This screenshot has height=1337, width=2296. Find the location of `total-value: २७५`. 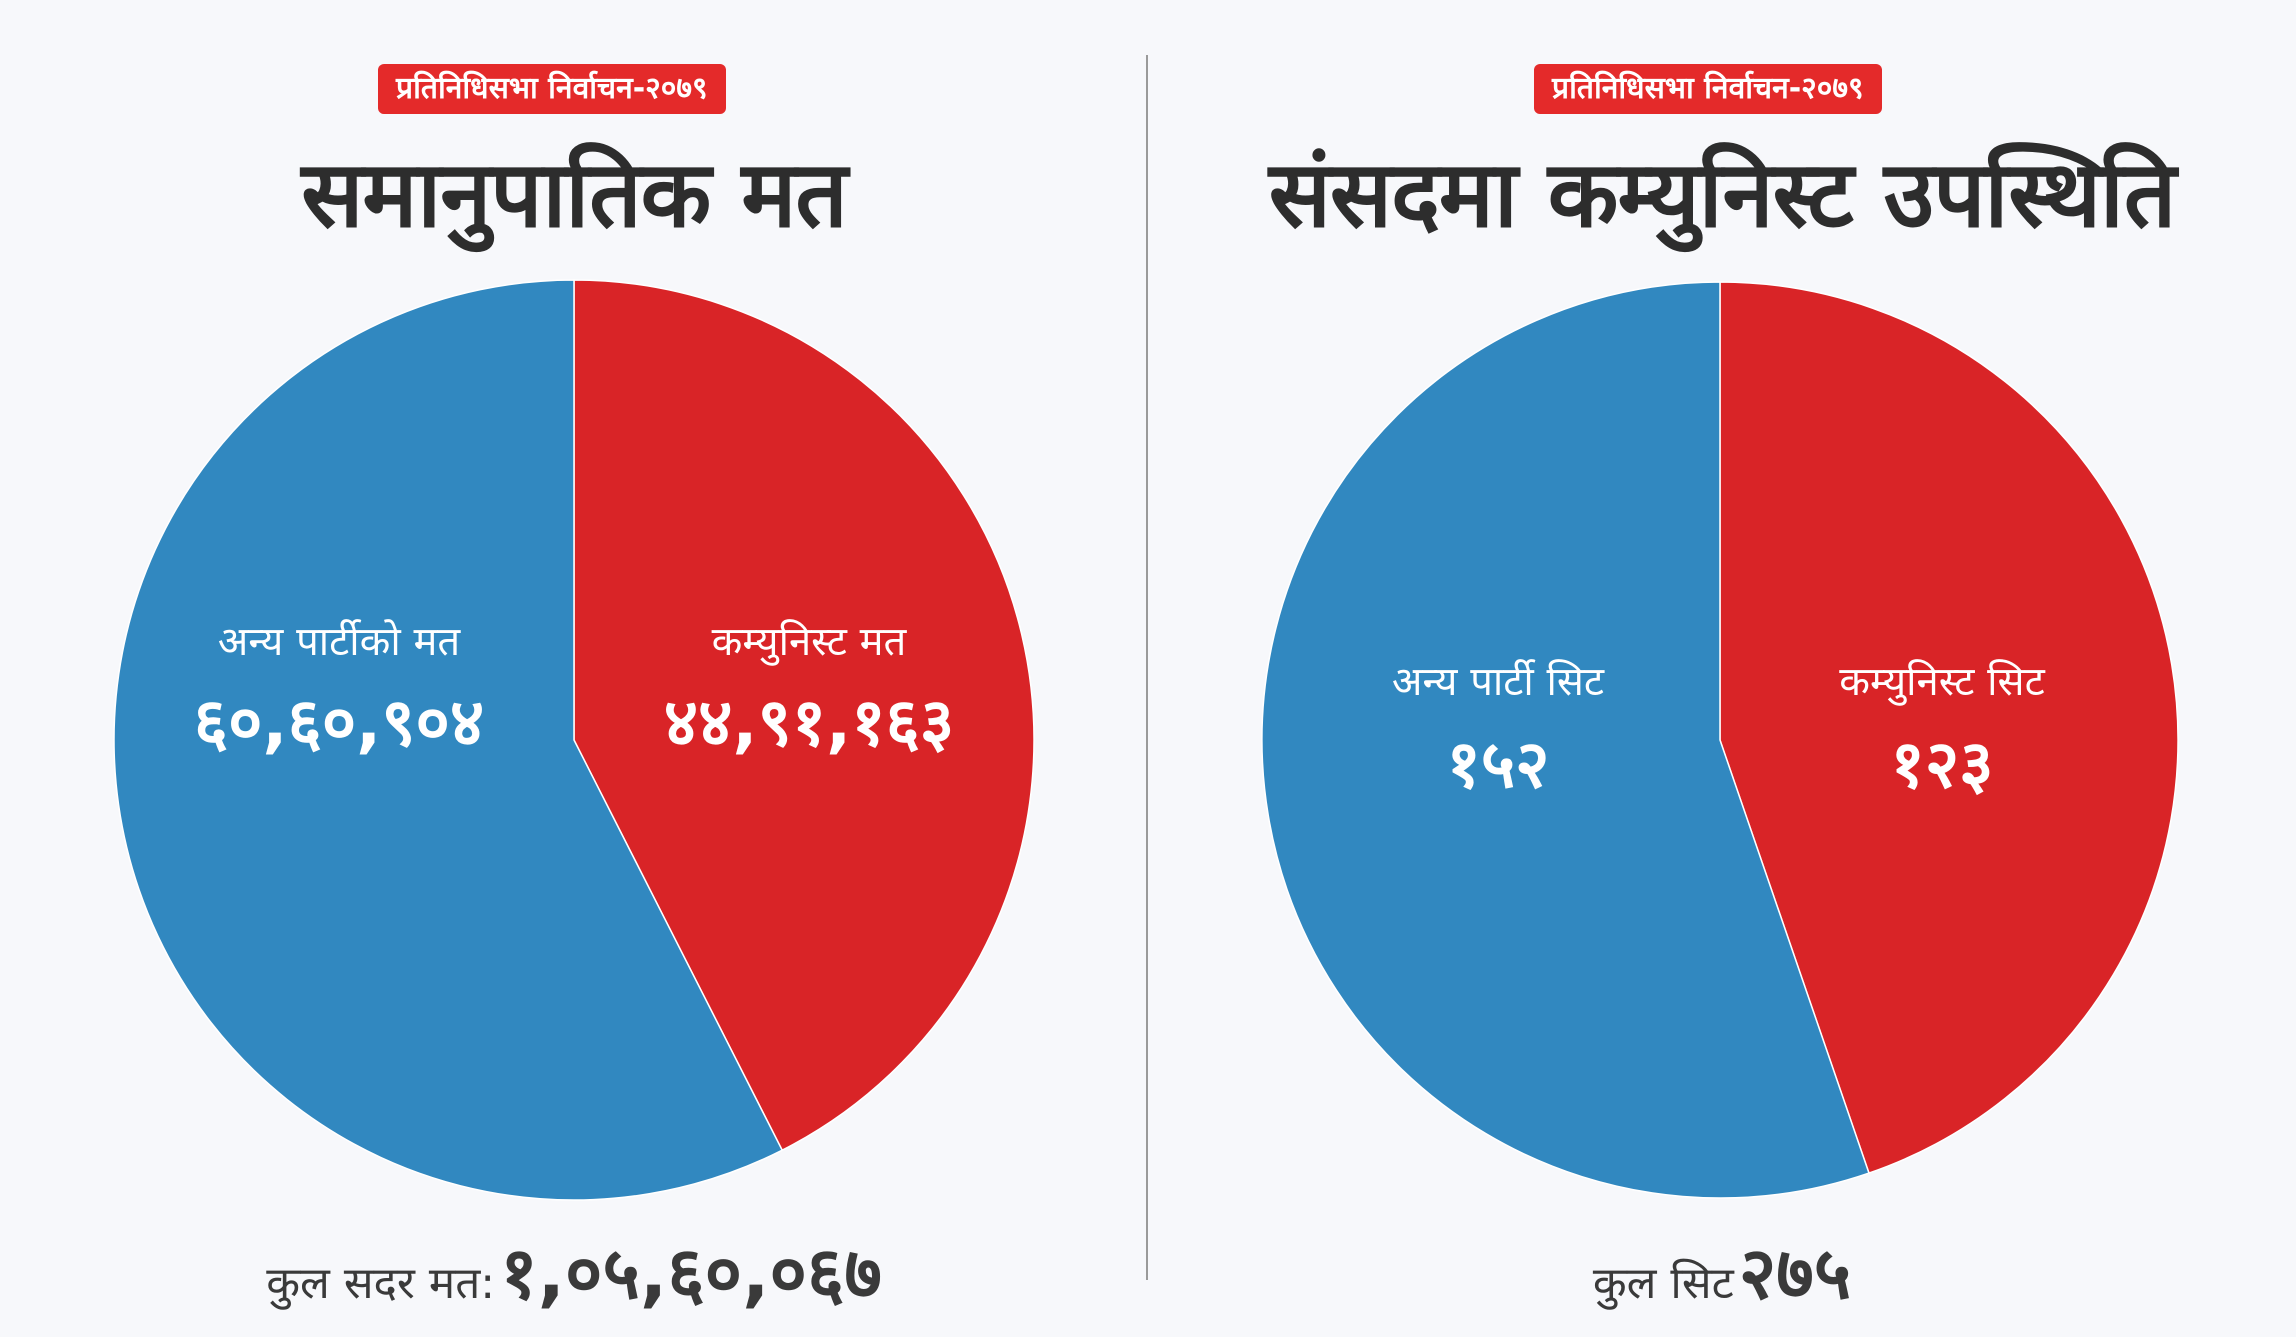

total-value: २७५ is located at coordinates (1795, 1273).